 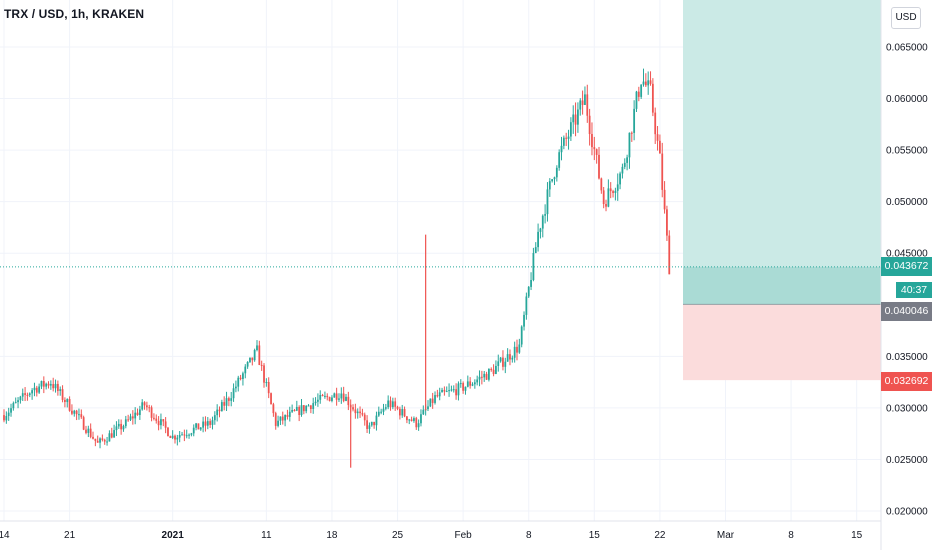 I want to click on currency-button: USD, so click(x=906, y=18).